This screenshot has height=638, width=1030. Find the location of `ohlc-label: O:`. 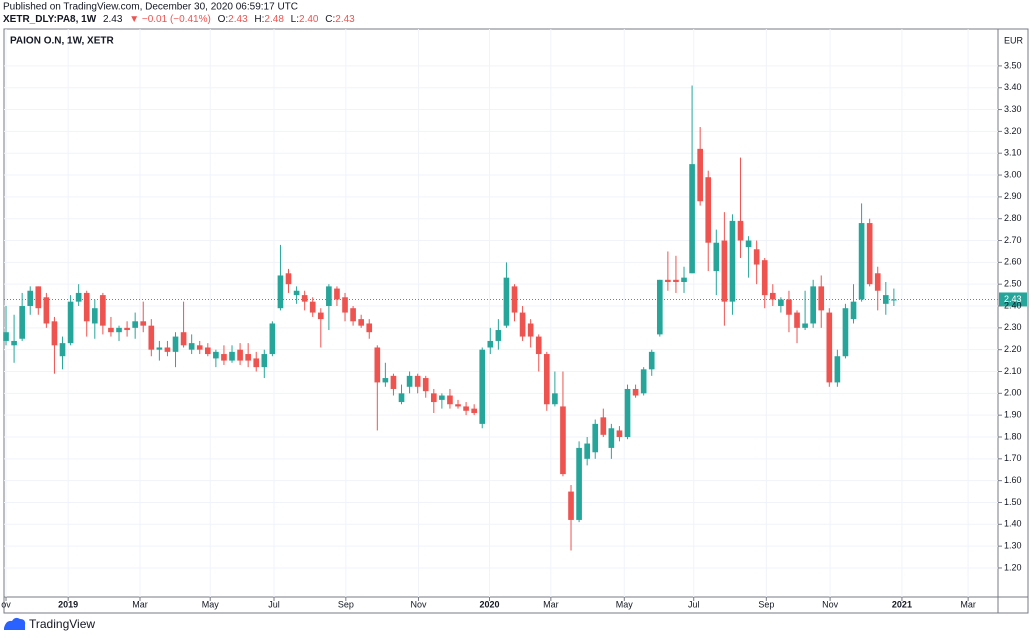

ohlc-label: O: is located at coordinates (223, 19).